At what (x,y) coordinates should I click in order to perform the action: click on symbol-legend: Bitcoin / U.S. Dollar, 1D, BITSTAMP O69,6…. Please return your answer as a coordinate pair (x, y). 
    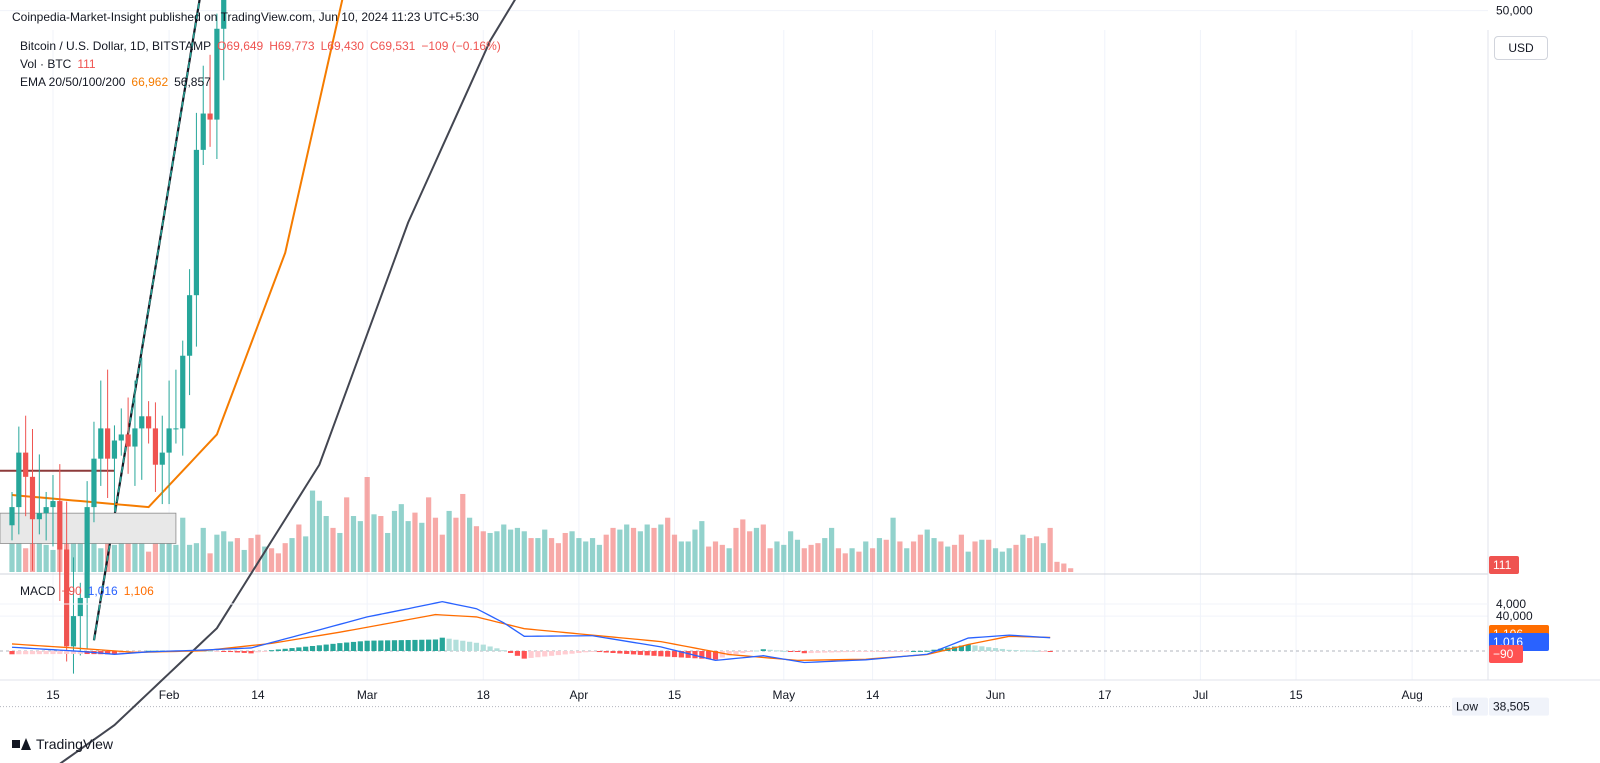
    Looking at the image, I should click on (263, 46).